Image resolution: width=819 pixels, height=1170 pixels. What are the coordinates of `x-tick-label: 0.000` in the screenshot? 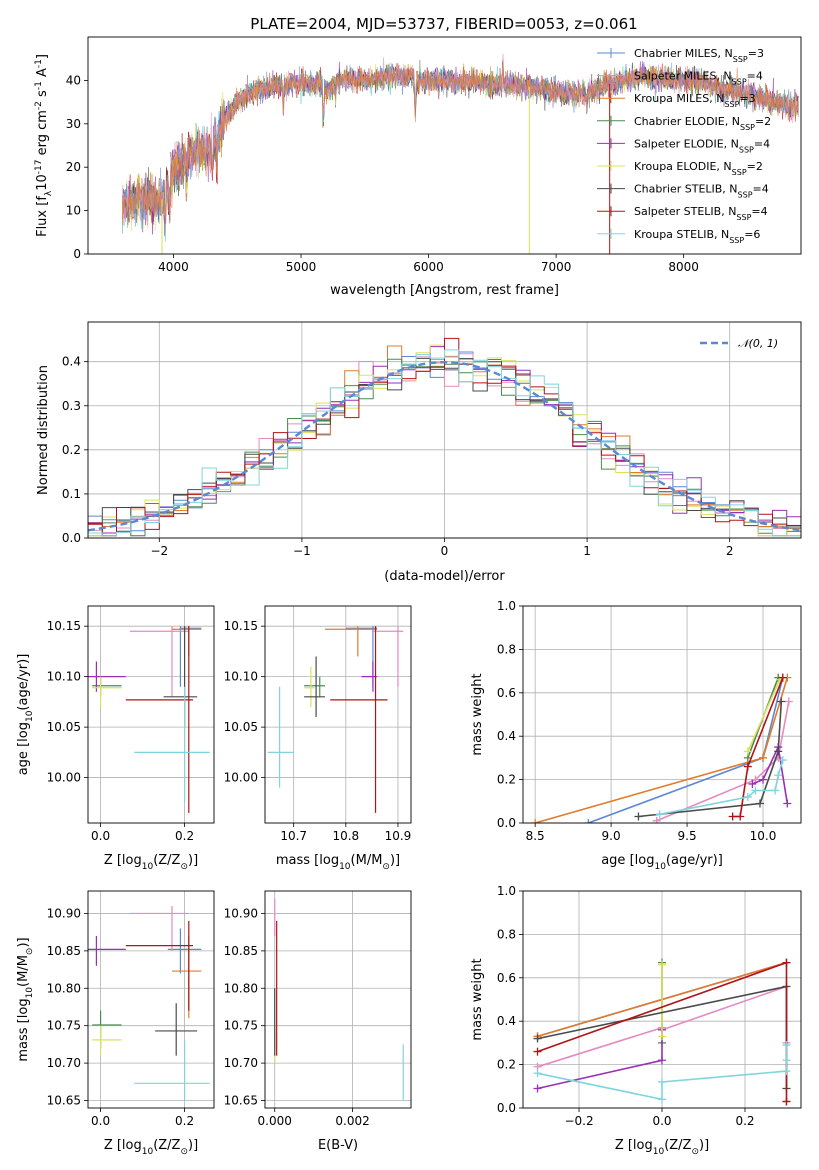 It's located at (275, 1121).